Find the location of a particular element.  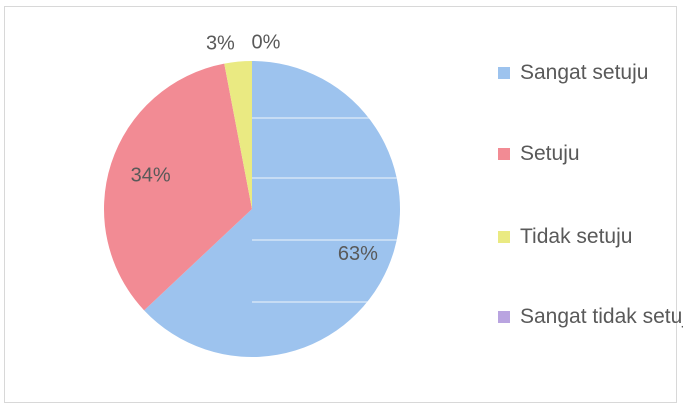

data-label-setuju: 34% is located at coordinates (151, 175).